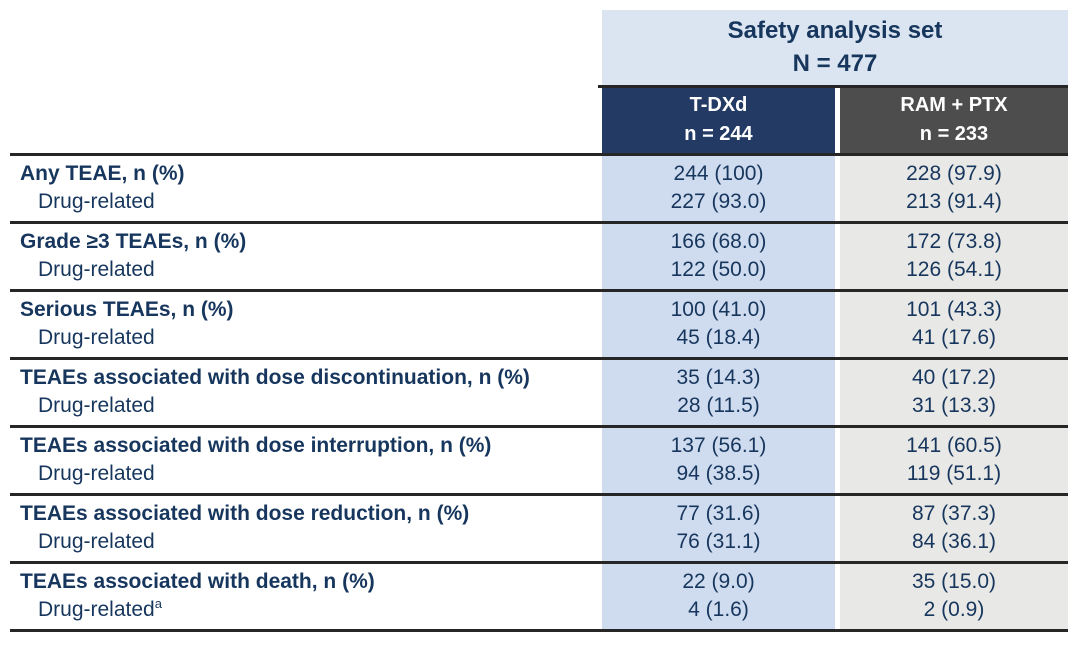 The width and height of the screenshot is (1080, 646). I want to click on column-header-tdxd-n: n = 244, so click(718, 134).